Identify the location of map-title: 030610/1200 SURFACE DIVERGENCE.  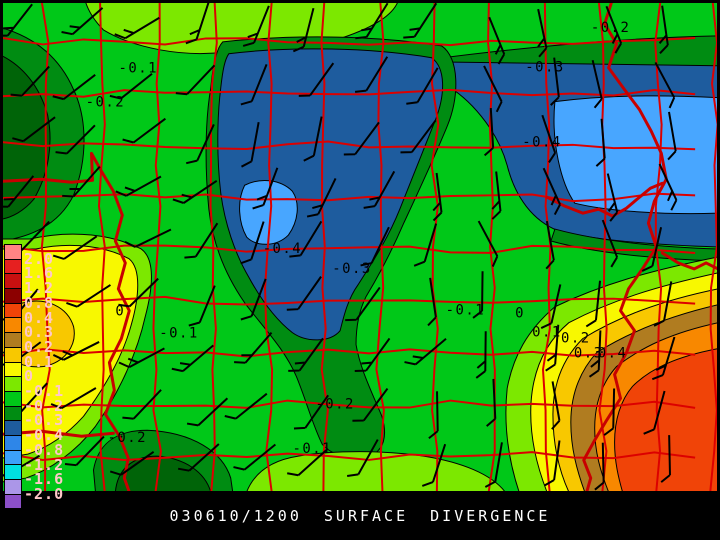
(360, 516).